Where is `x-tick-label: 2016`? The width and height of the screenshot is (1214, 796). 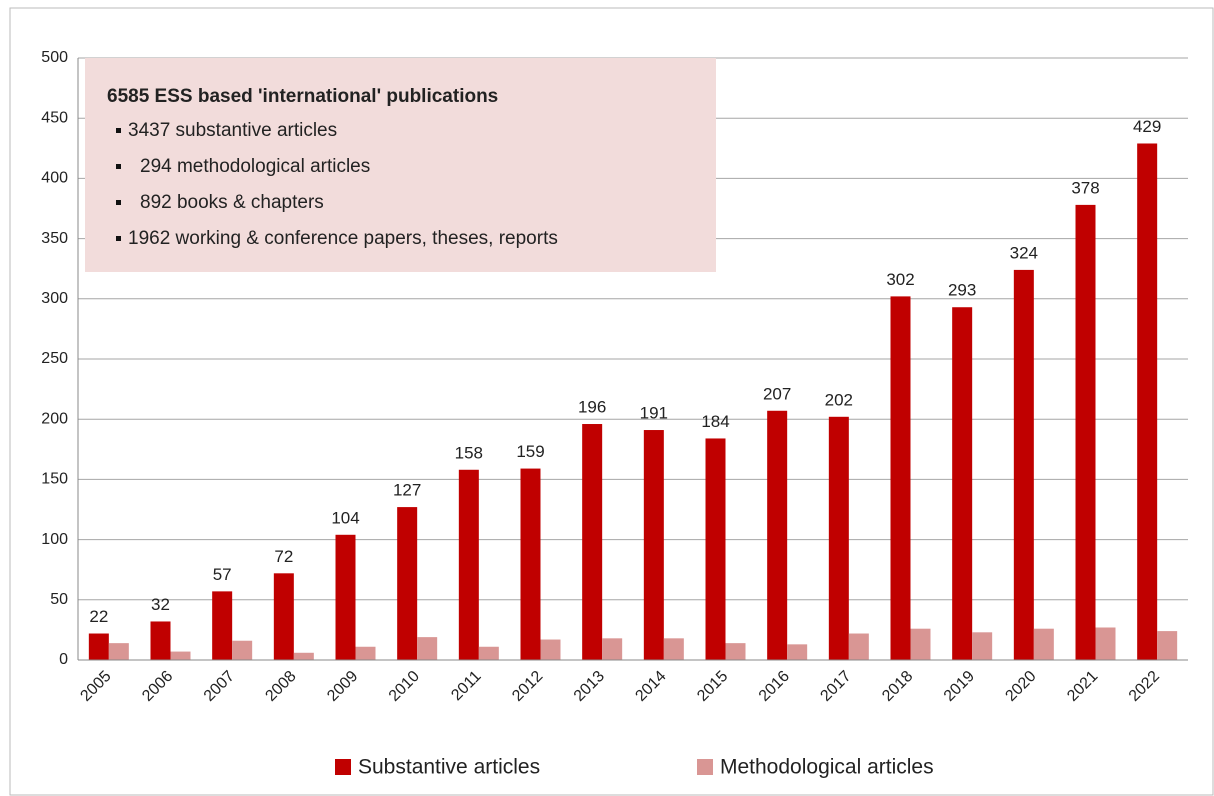
x-tick-label: 2016 is located at coordinates (774, 686).